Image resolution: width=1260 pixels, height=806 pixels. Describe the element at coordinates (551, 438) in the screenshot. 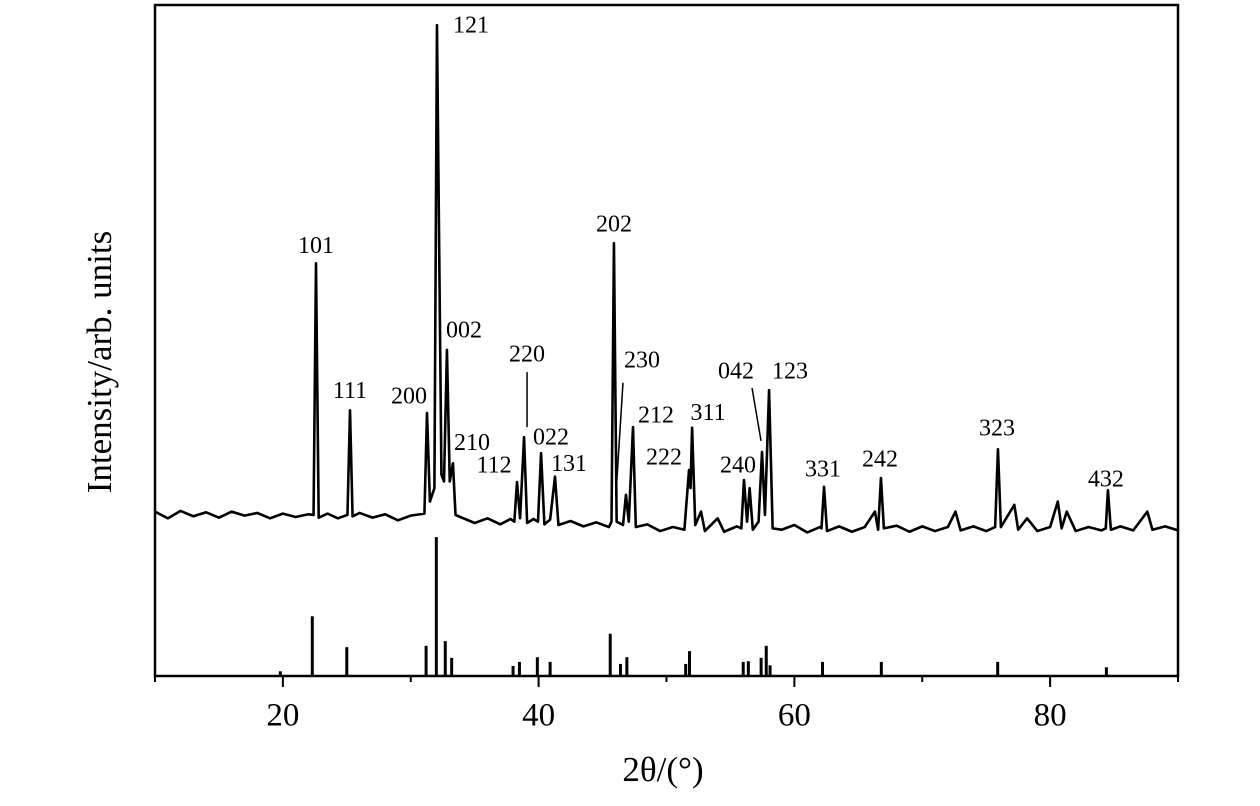

I see `peak-label: 022` at that location.